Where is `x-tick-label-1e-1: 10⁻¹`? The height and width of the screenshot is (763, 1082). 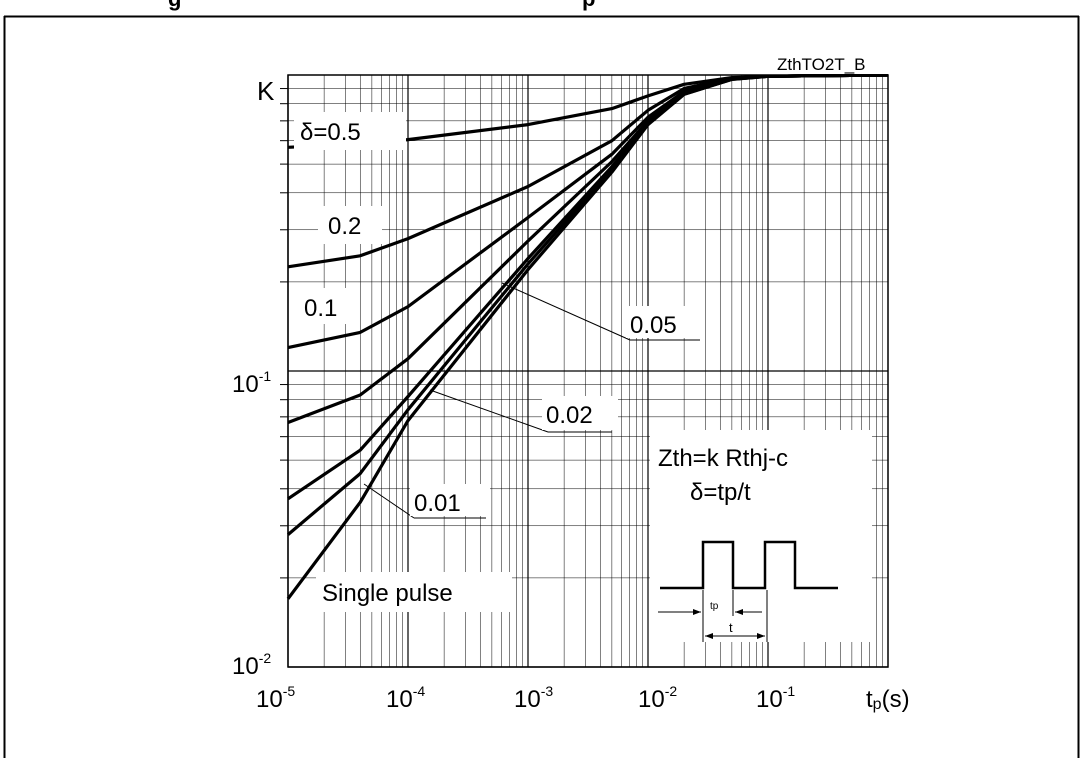 x-tick-label-1e-1: 10⁻¹ is located at coordinates (775, 698).